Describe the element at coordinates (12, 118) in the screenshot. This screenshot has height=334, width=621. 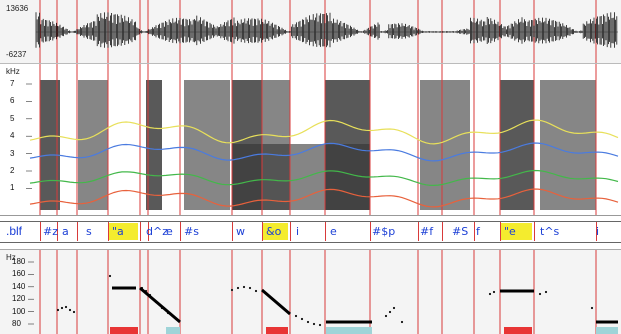
I see `spectrogram-tick: 5` at that location.